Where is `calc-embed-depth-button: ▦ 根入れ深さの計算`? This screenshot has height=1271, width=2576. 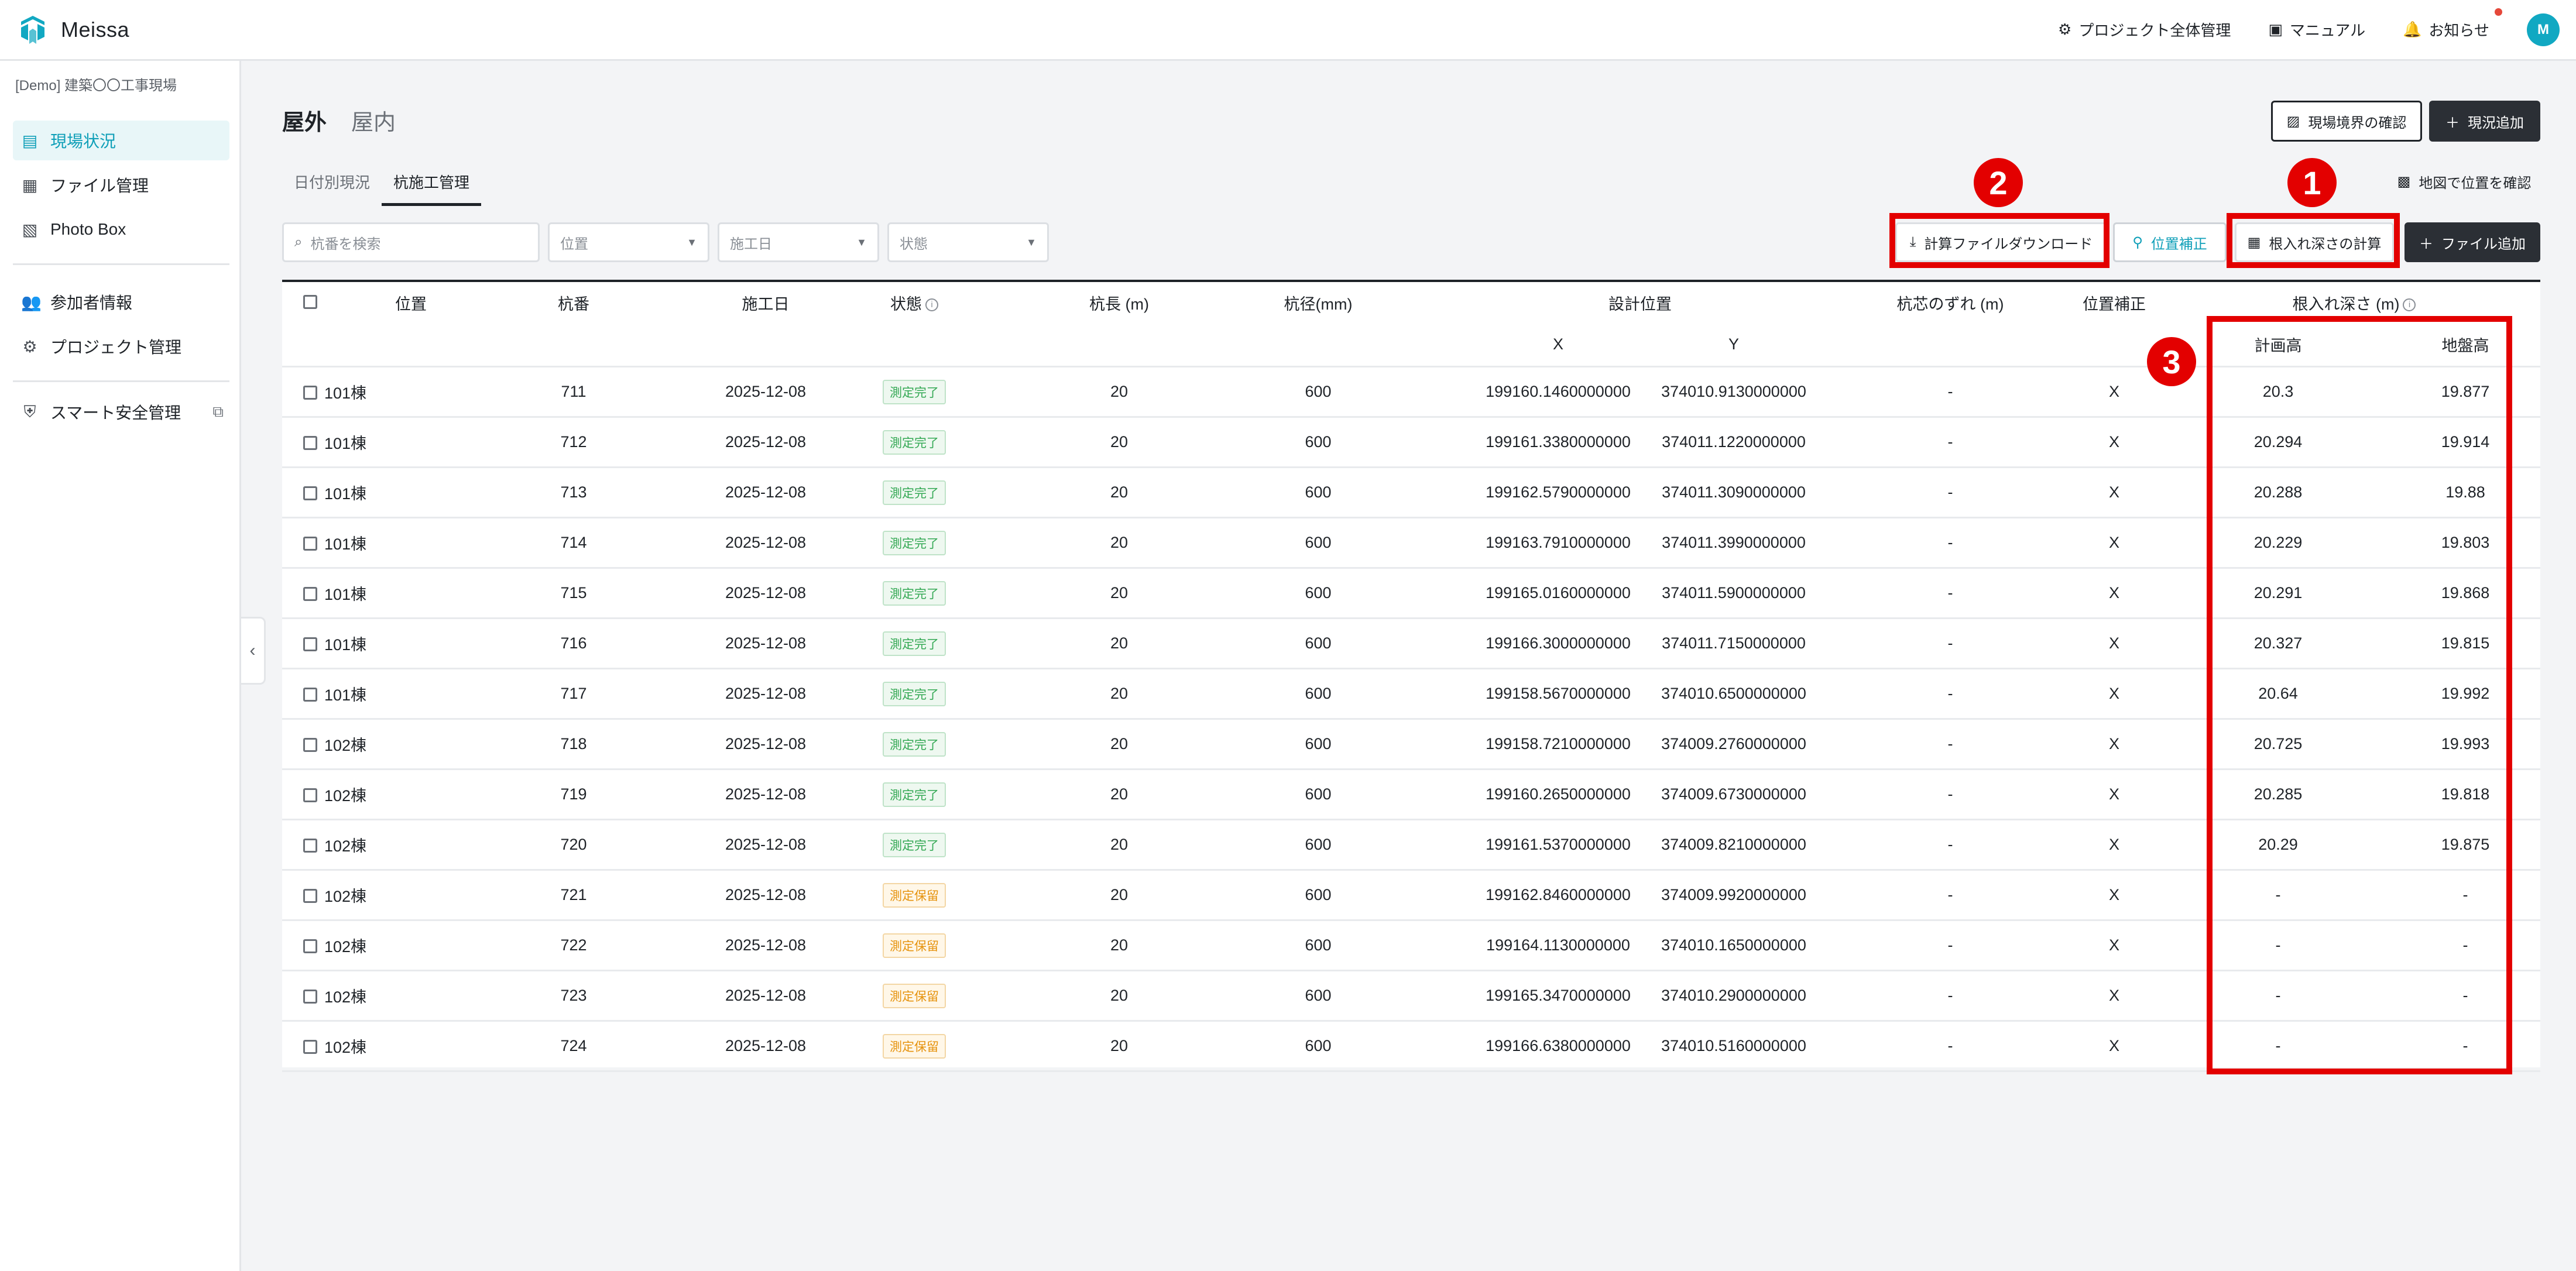 calc-embed-depth-button: ▦ 根入れ深さの計算 is located at coordinates (2314, 242).